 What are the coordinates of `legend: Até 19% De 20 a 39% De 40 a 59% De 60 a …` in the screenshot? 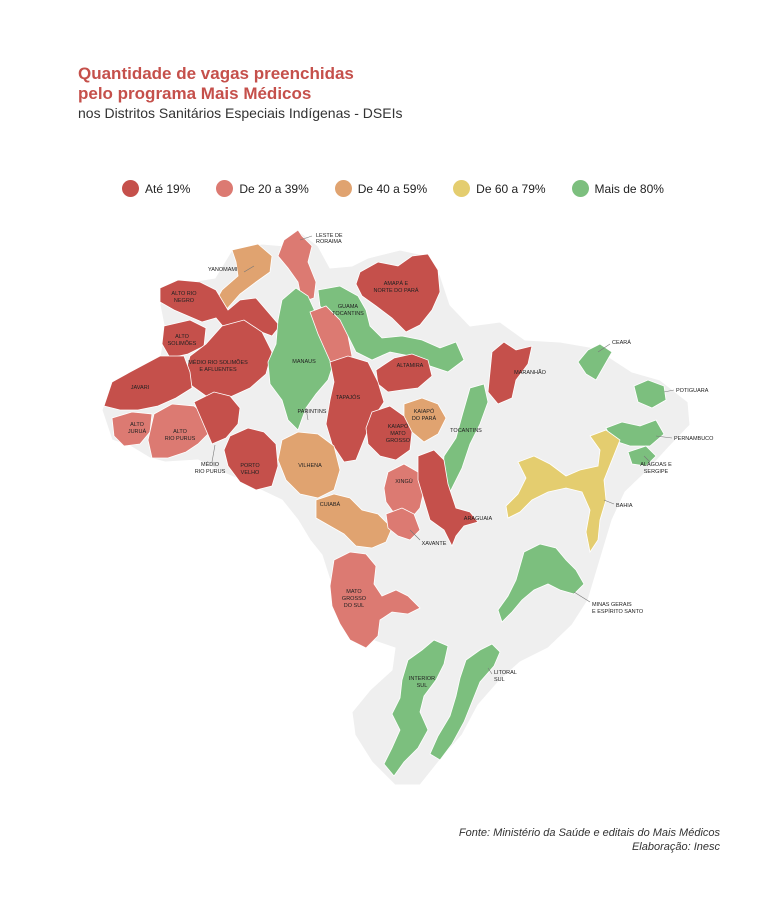 It's located at (406, 188).